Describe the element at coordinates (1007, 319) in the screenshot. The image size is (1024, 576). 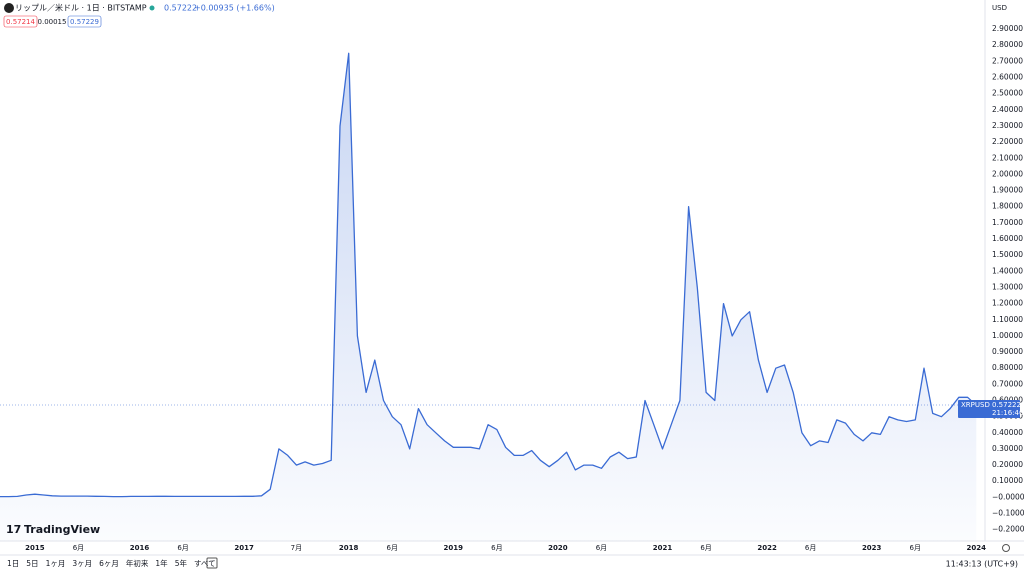
I see `y-tick-label: 1.10000` at that location.